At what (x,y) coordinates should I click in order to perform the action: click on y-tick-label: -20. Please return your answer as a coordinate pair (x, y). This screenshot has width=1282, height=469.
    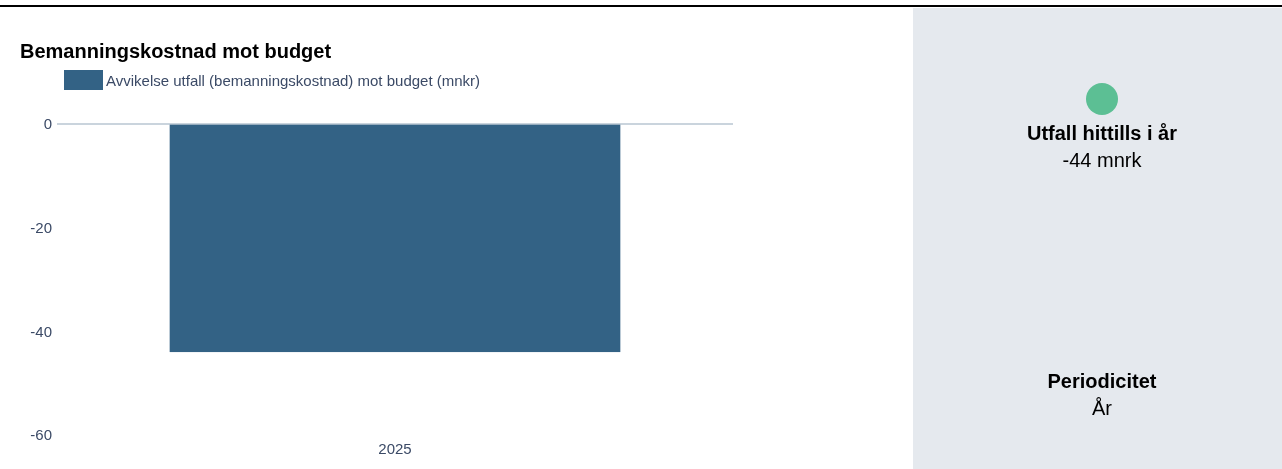
    Looking at the image, I should click on (41, 227).